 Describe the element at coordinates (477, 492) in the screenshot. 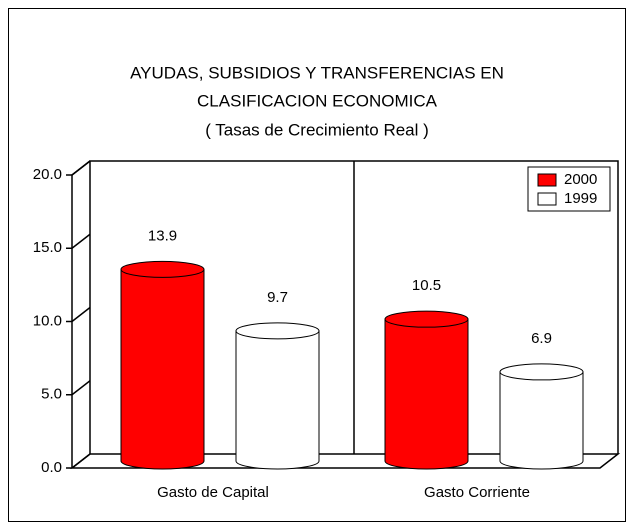

I see `x-tick-label: Gasto Corriente` at that location.